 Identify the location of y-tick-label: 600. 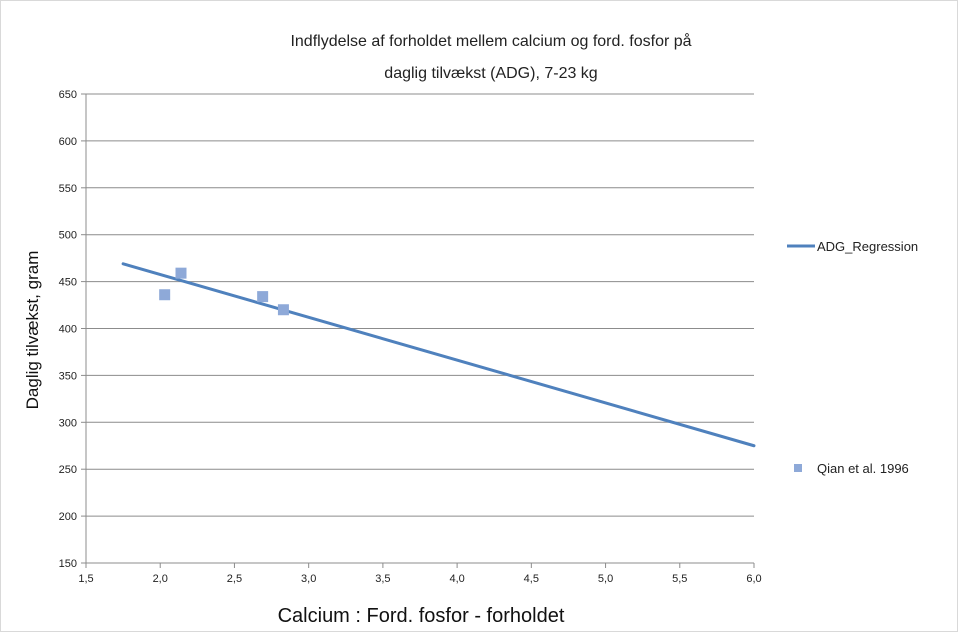
(68, 142).